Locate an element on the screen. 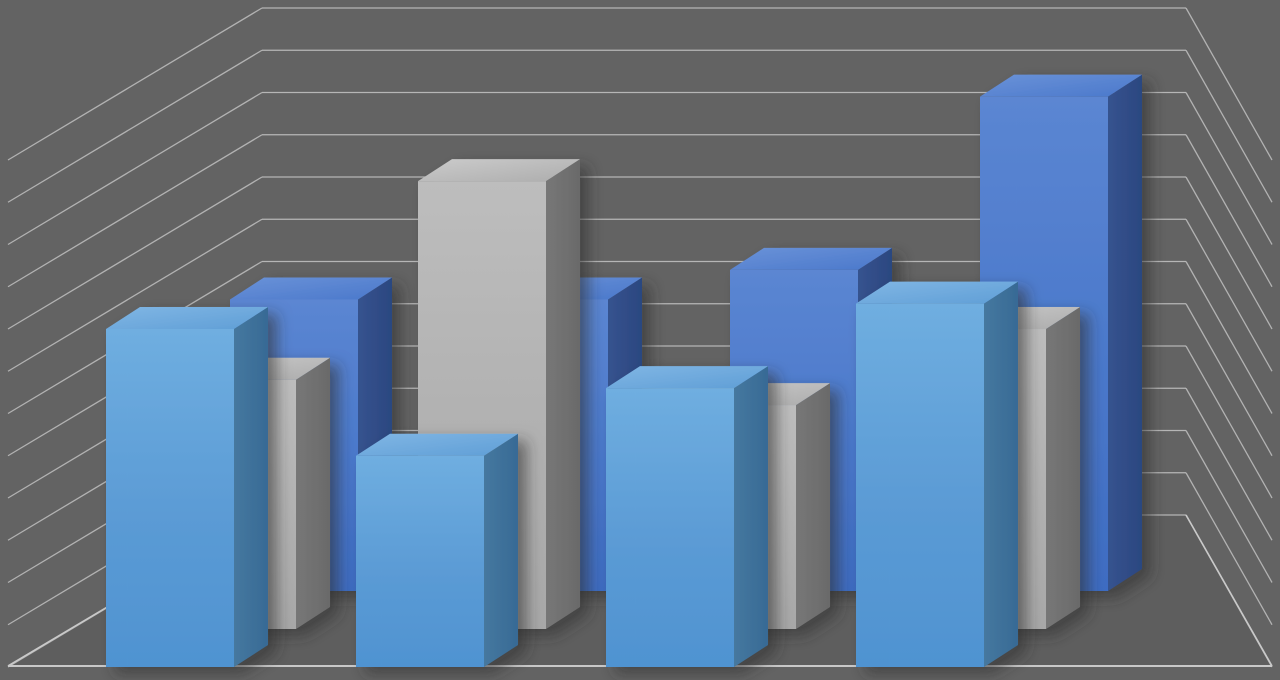  floor-right-edge is located at coordinates (1229, 590).